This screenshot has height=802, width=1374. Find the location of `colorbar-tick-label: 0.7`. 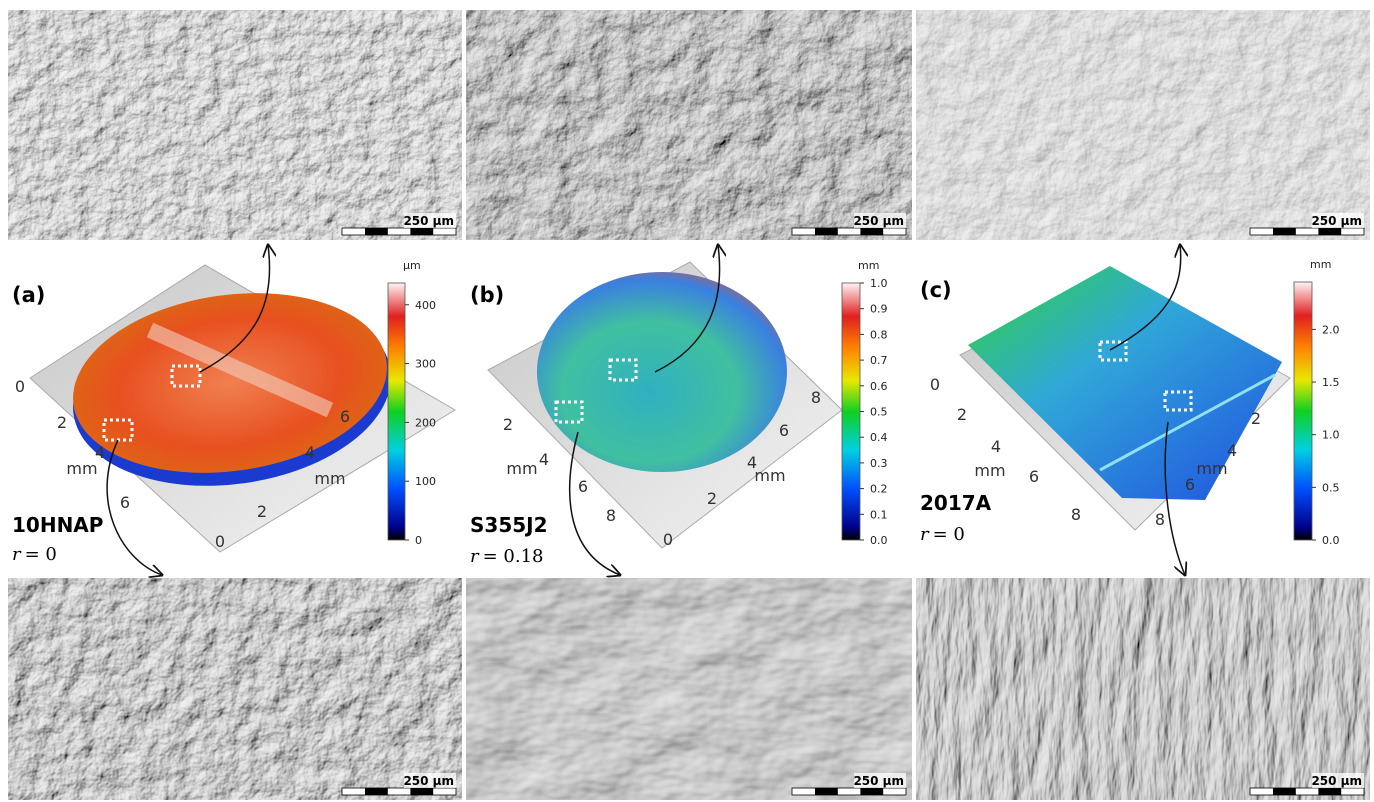

colorbar-tick-label: 0.7 is located at coordinates (879, 360).